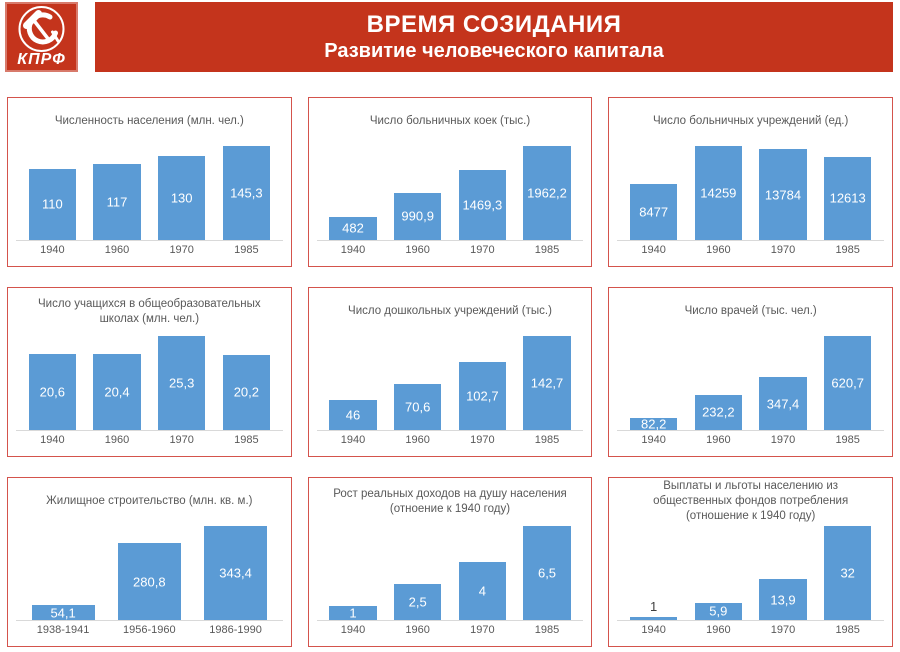  I want to click on chart-plot-area: 110 117 130 145,3, so click(149, 191).